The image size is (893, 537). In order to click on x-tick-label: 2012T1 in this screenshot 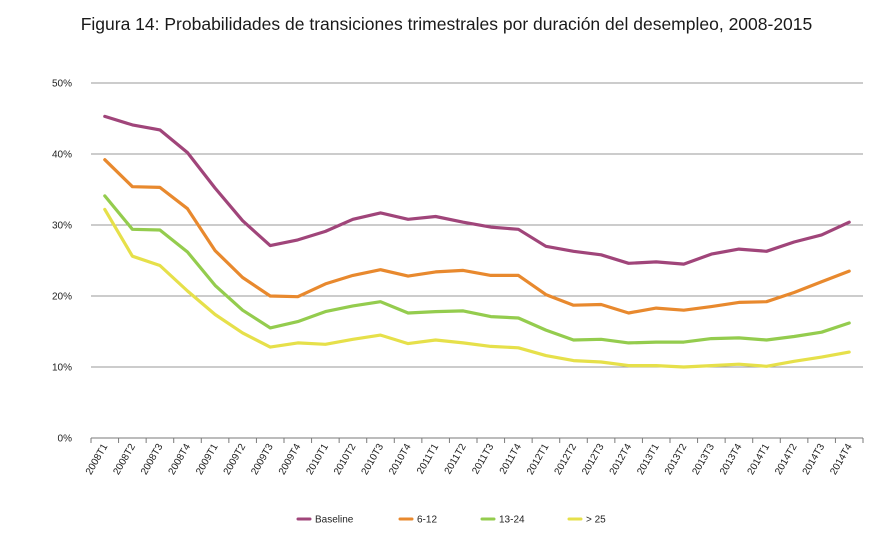, I will do `click(538, 459)`.